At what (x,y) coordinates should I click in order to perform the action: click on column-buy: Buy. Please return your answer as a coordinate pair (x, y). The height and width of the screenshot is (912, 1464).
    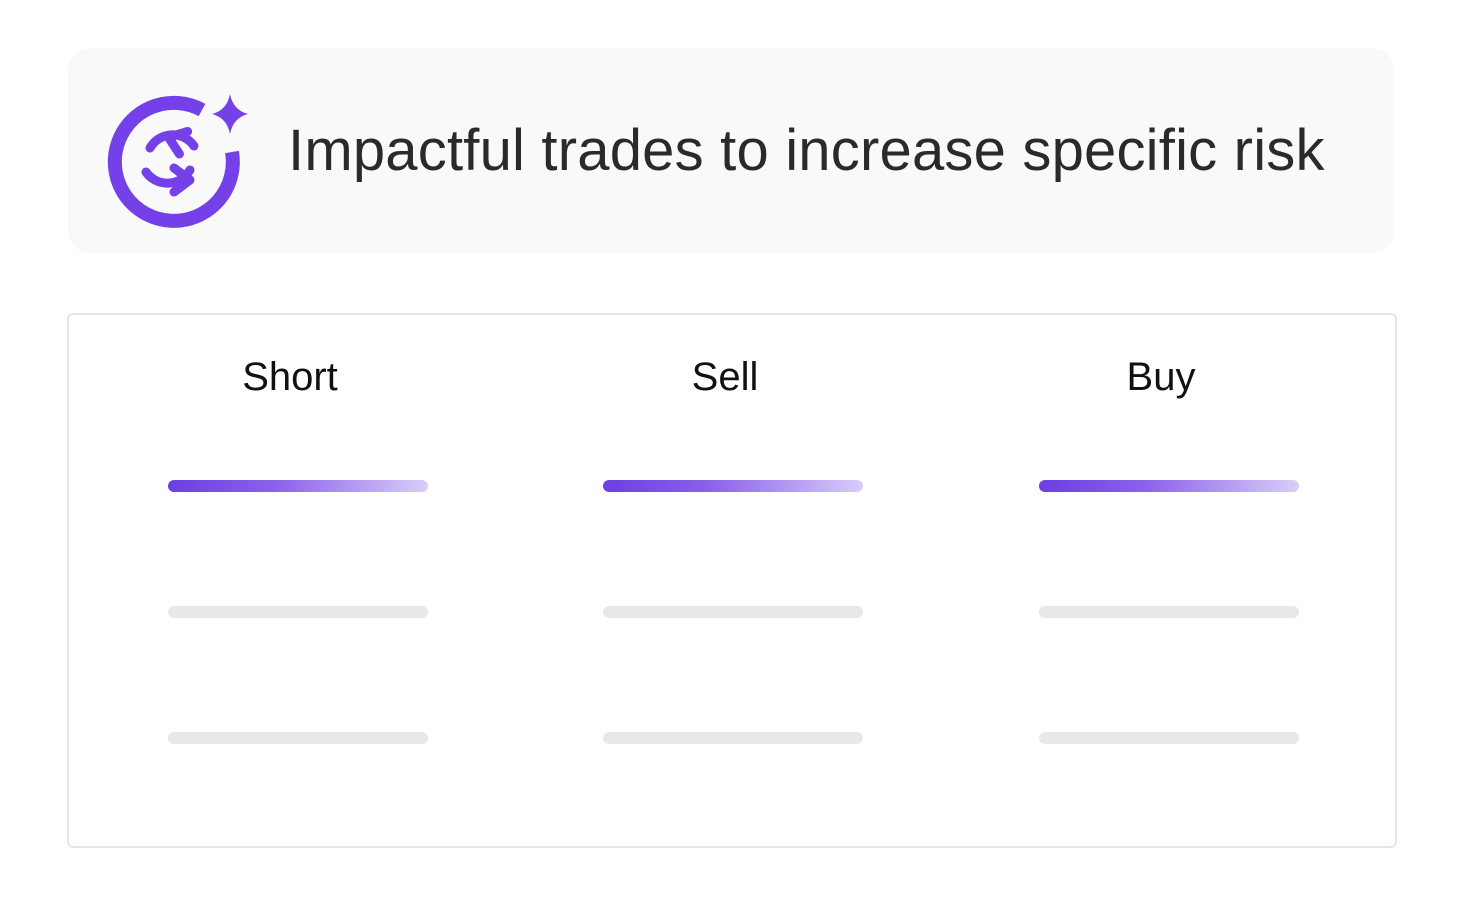
    Looking at the image, I should click on (1169, 580).